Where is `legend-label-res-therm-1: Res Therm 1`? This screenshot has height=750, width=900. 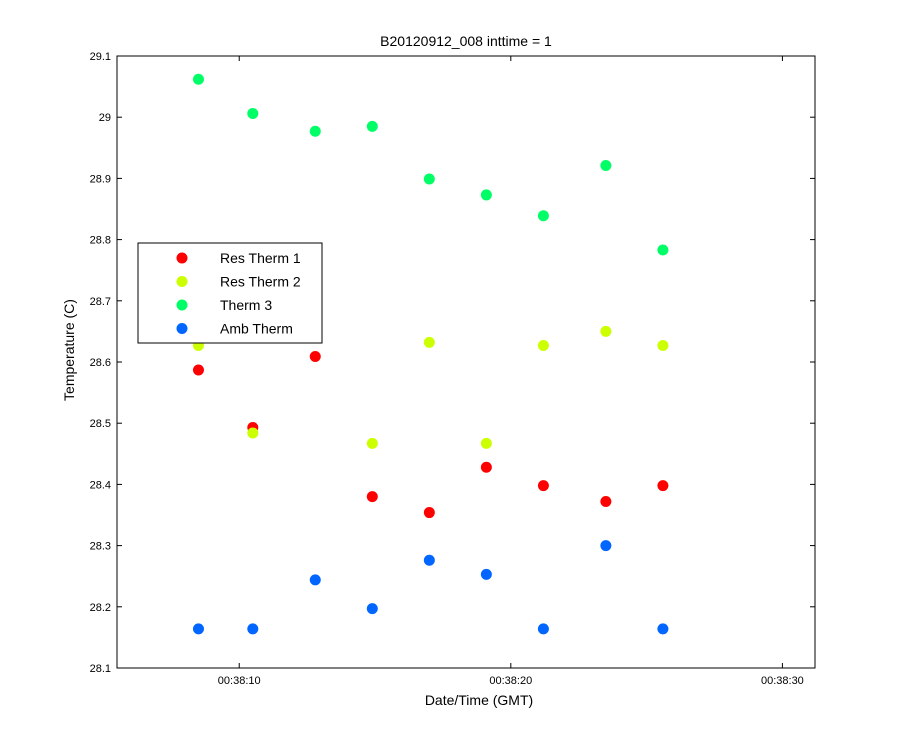 legend-label-res-therm-1: Res Therm 1 is located at coordinates (260, 258).